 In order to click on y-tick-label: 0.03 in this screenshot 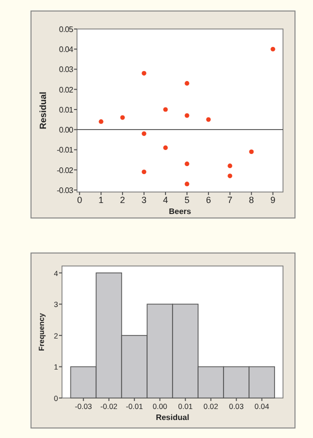, I will do `click(66, 69)`.